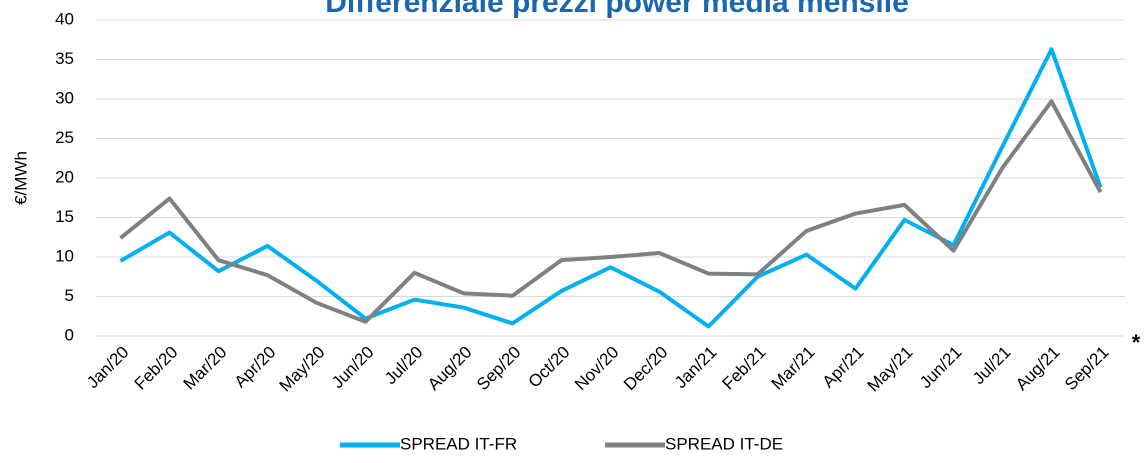  What do you see at coordinates (843, 367) in the screenshot?
I see `x-tick-label: Apr/21` at bounding box center [843, 367].